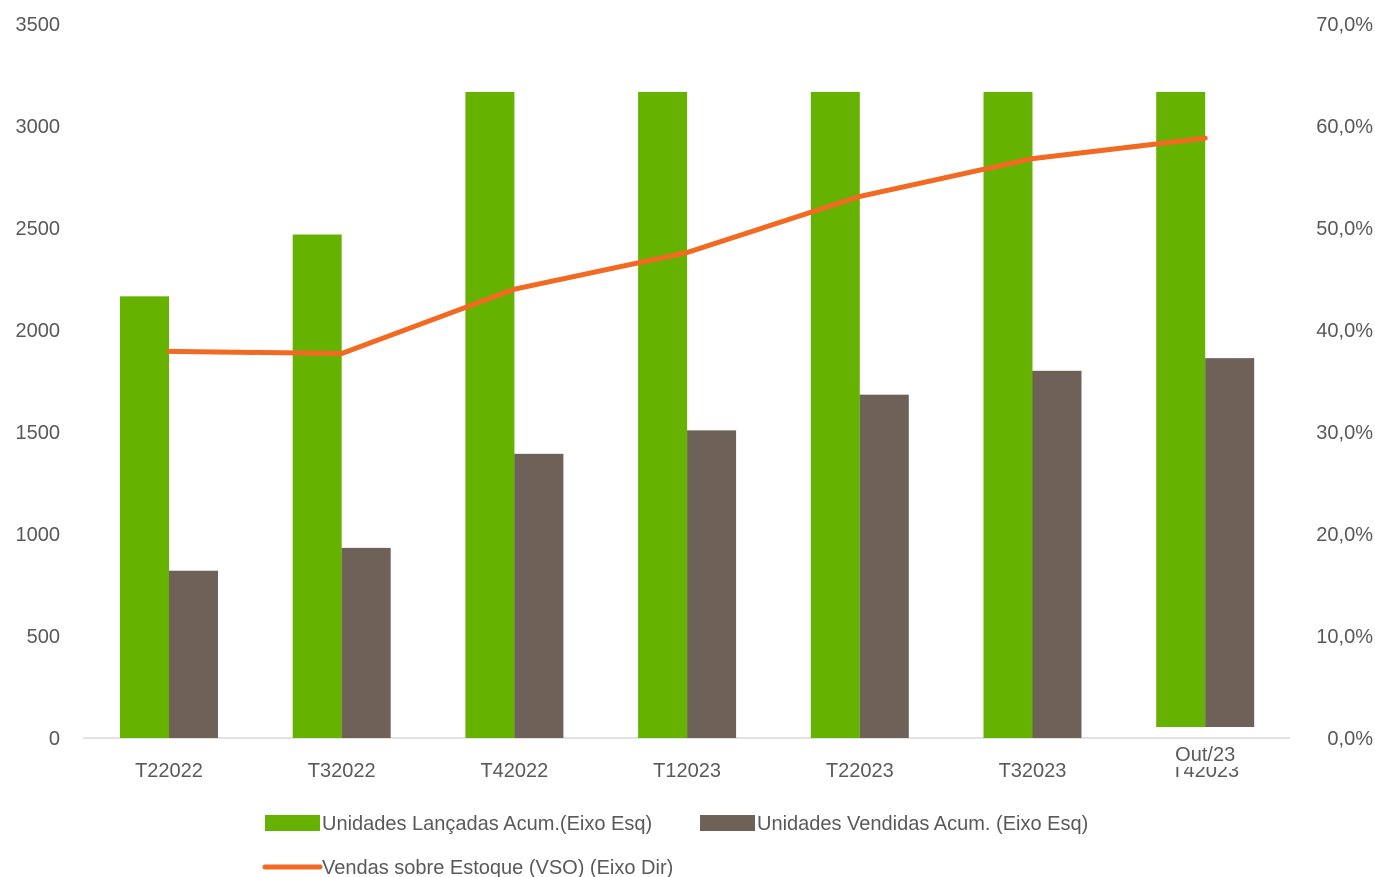 Image resolution: width=1375 pixels, height=877 pixels. What do you see at coordinates (342, 771) in the screenshot?
I see `category-label: T32022` at bounding box center [342, 771].